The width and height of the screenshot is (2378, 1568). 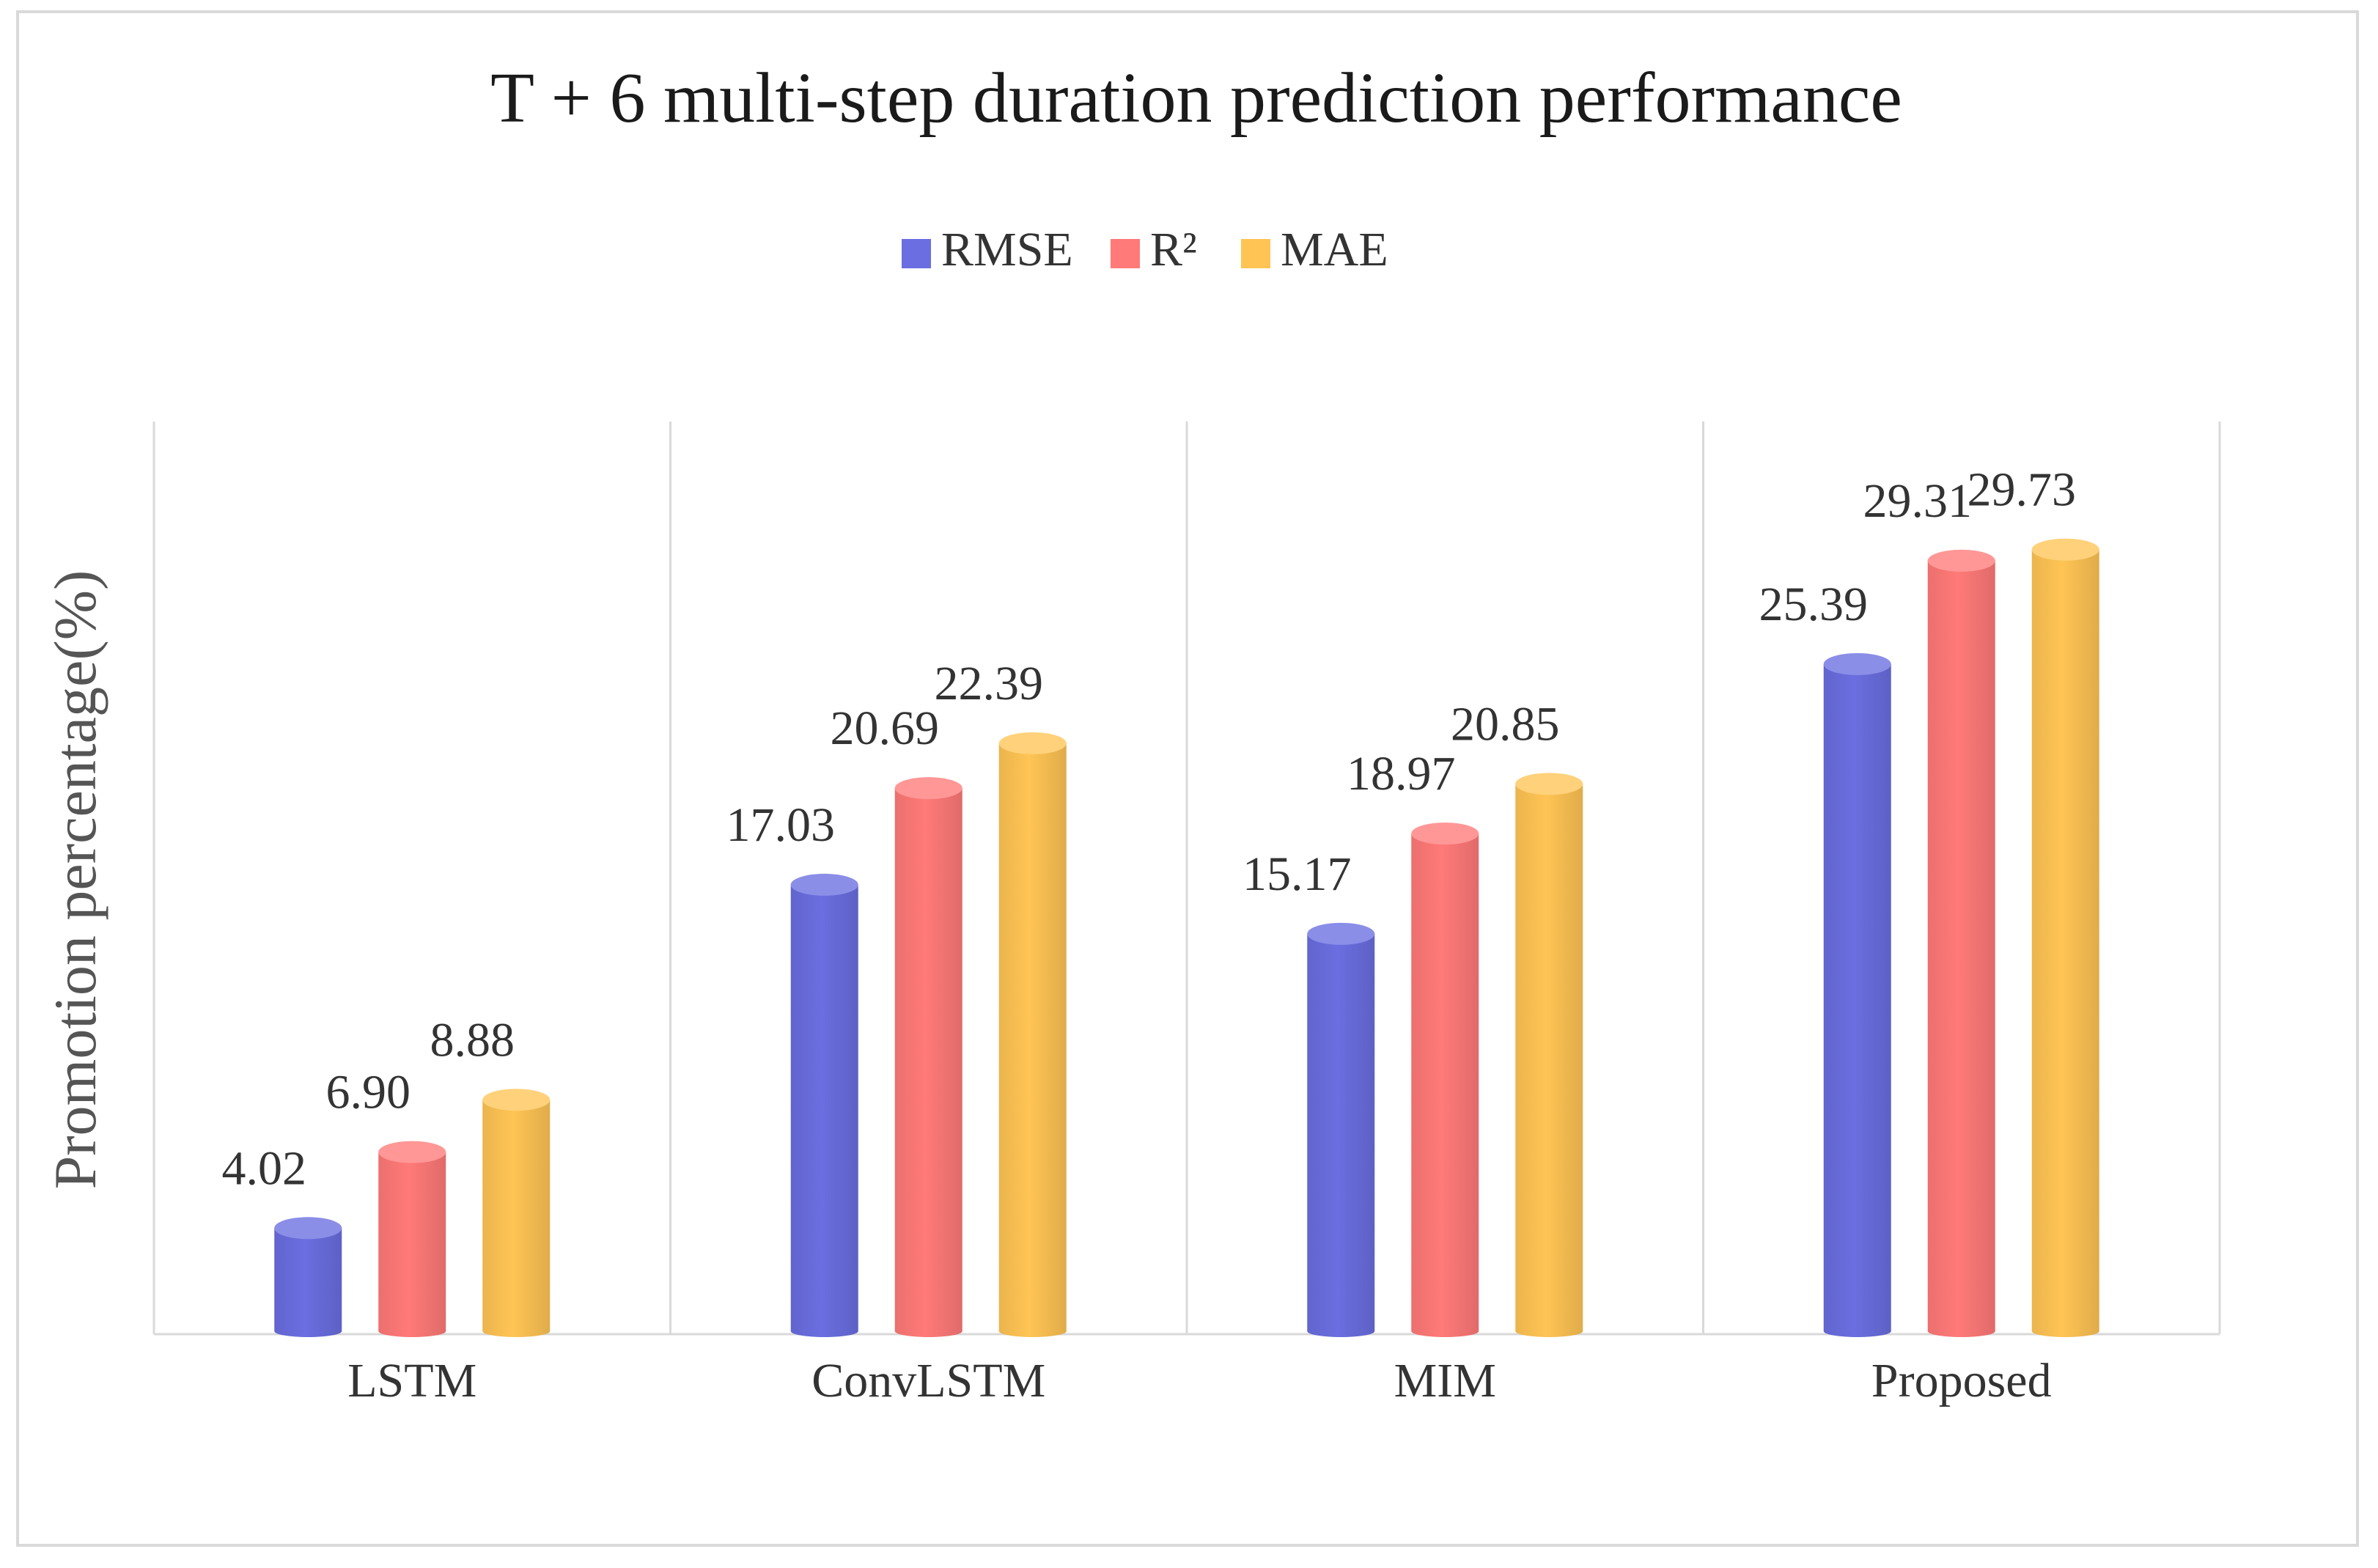 I want to click on x-tick-label-mim: MIM, so click(x=1445, y=1381).